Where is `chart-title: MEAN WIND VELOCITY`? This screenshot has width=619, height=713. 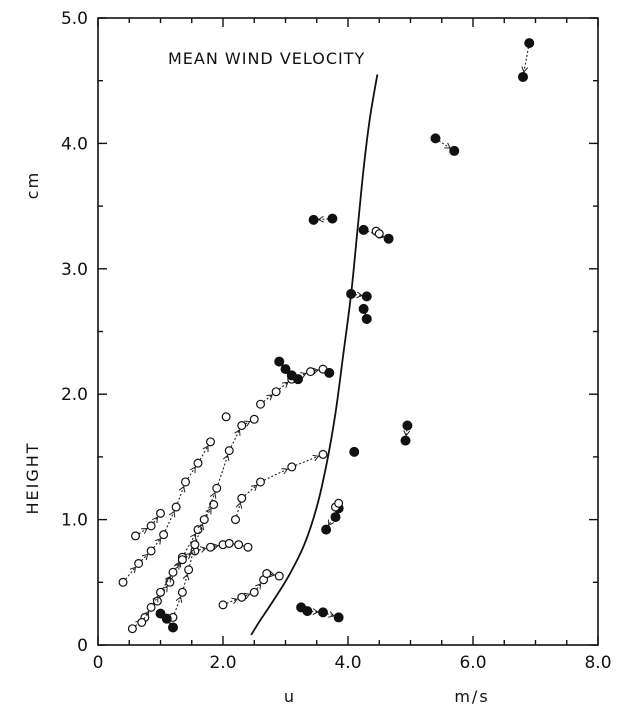
chart-title: MEAN WIND VELOCITY is located at coordinates (266, 58).